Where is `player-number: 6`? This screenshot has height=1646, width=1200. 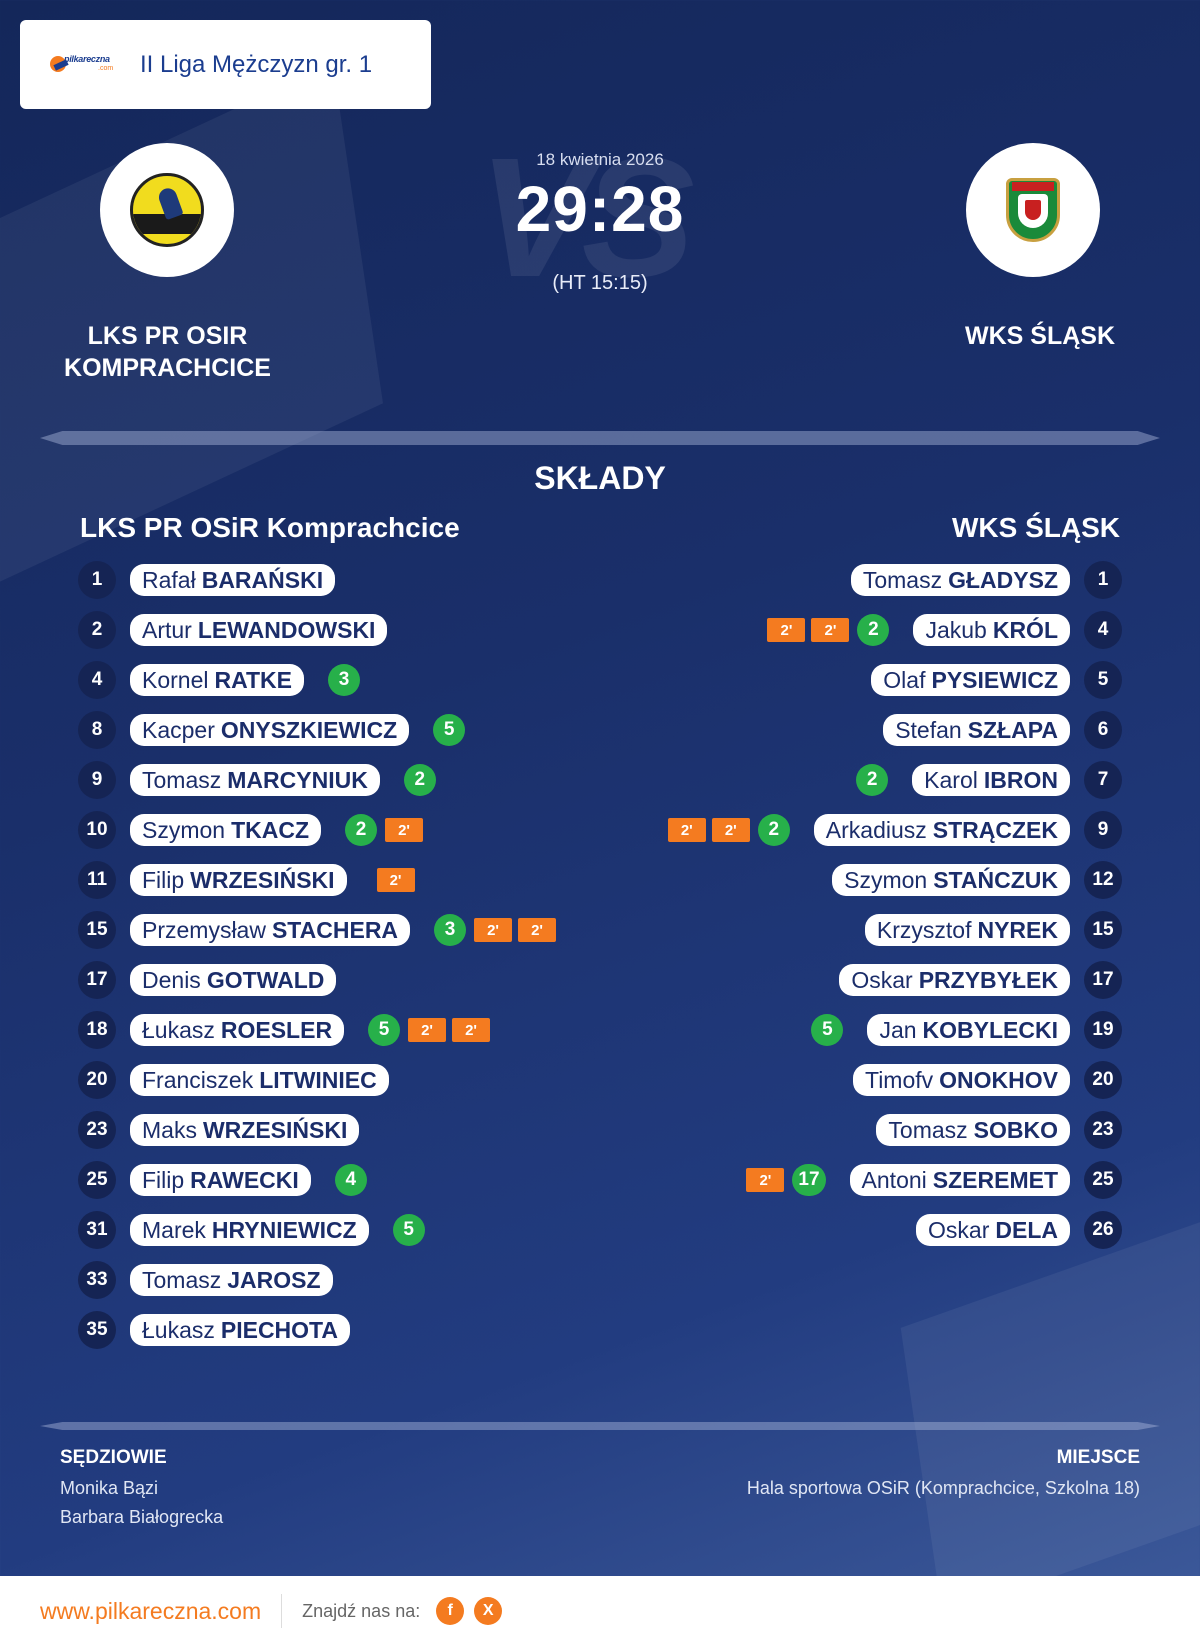
player-number: 6 is located at coordinates (1103, 730).